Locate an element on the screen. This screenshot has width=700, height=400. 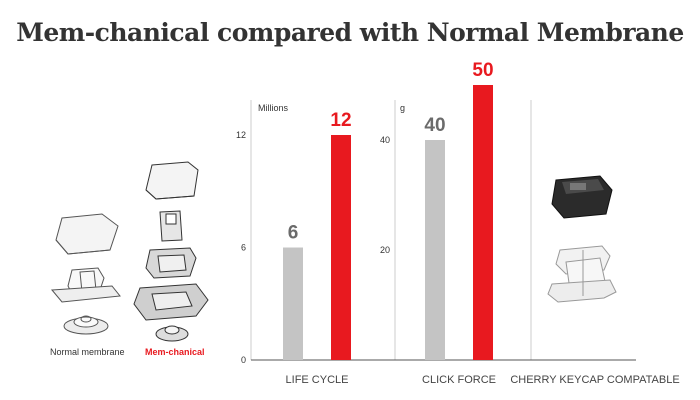
data-label: 50 is located at coordinates (482, 70).